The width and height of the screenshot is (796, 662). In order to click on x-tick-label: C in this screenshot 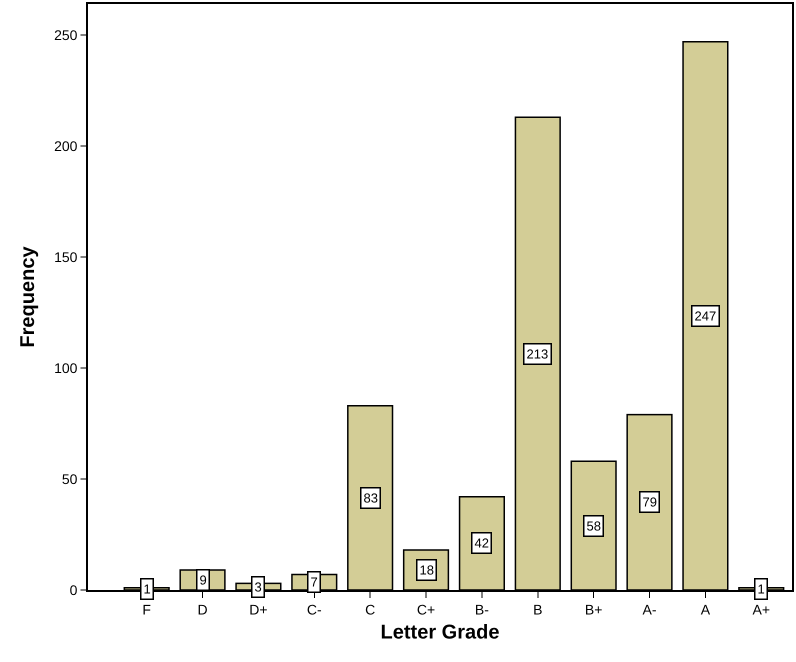, I will do `click(370, 610)`.